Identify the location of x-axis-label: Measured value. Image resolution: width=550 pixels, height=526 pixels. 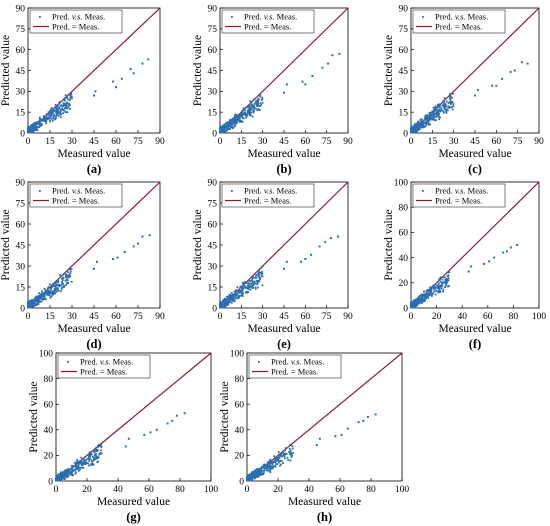
(283, 329).